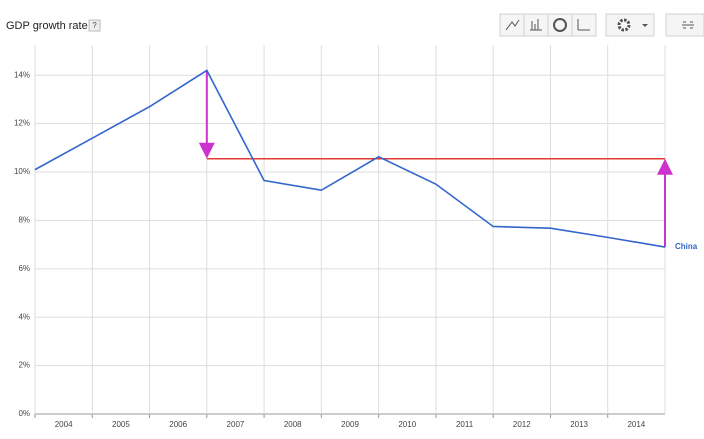  I want to click on y-tick-label: 10%, so click(22, 171).